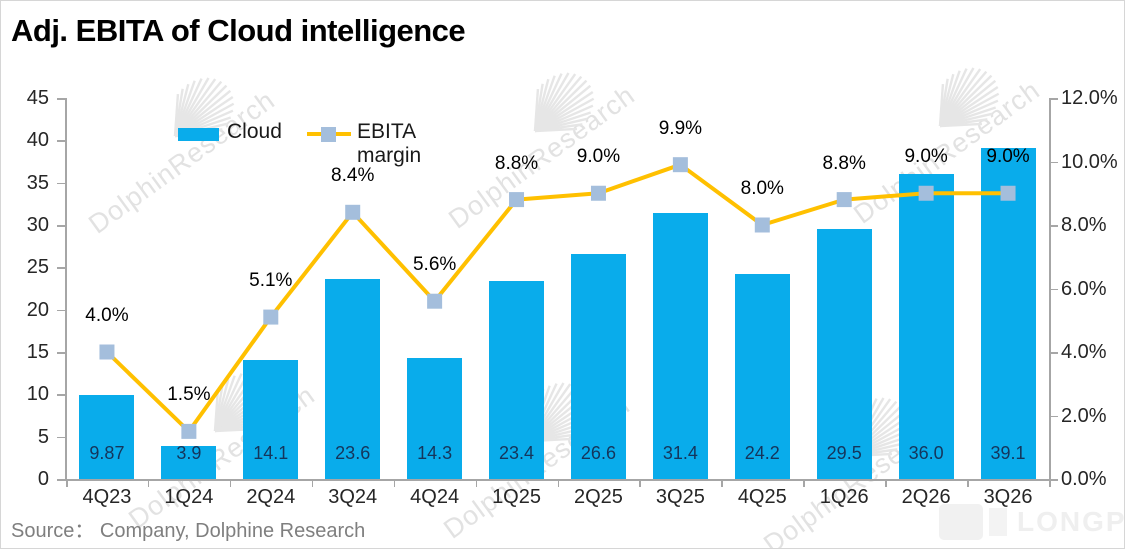 Image resolution: width=1125 pixels, height=549 pixels. I want to click on right-axis-tick-label: 4.0%, so click(1084, 352).